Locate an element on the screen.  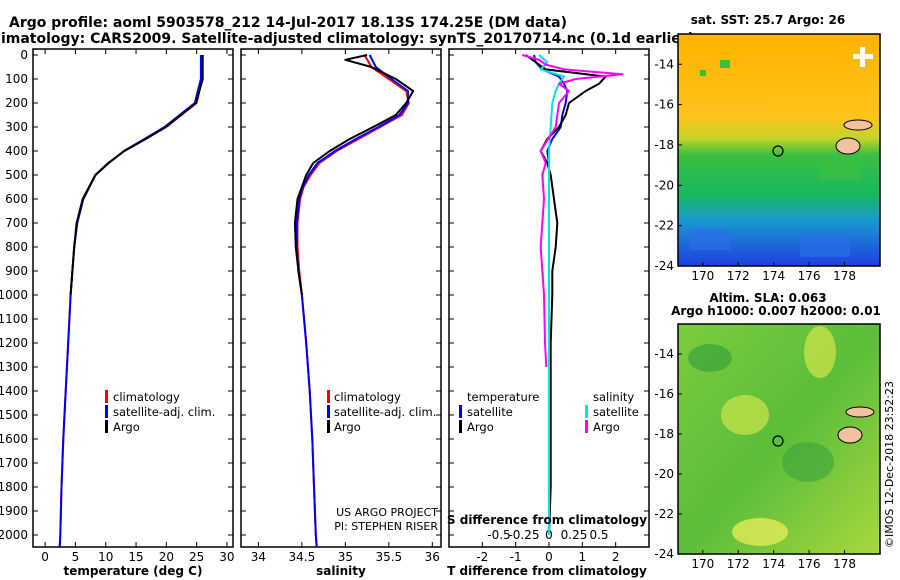
series-line-temperature-argo is located at coordinates (566, 295).